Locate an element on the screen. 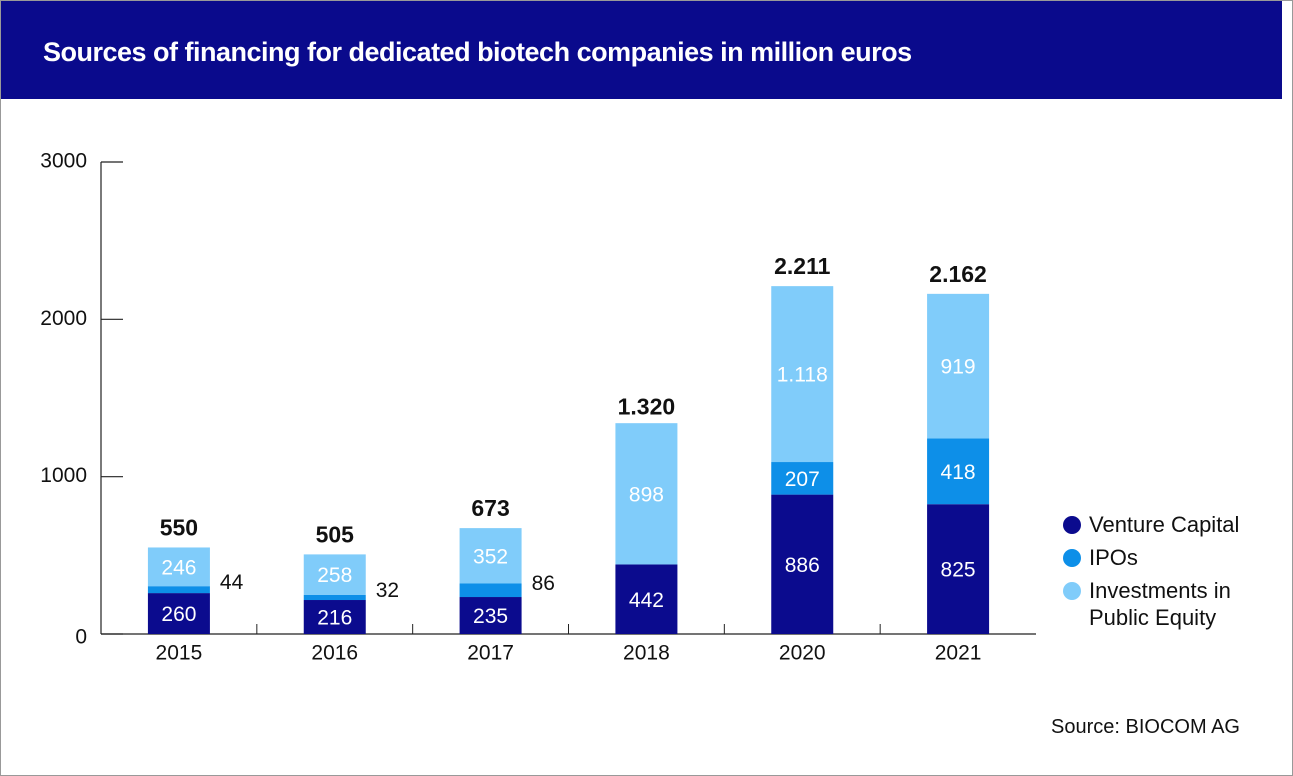  value-label: 32 is located at coordinates (387, 590).